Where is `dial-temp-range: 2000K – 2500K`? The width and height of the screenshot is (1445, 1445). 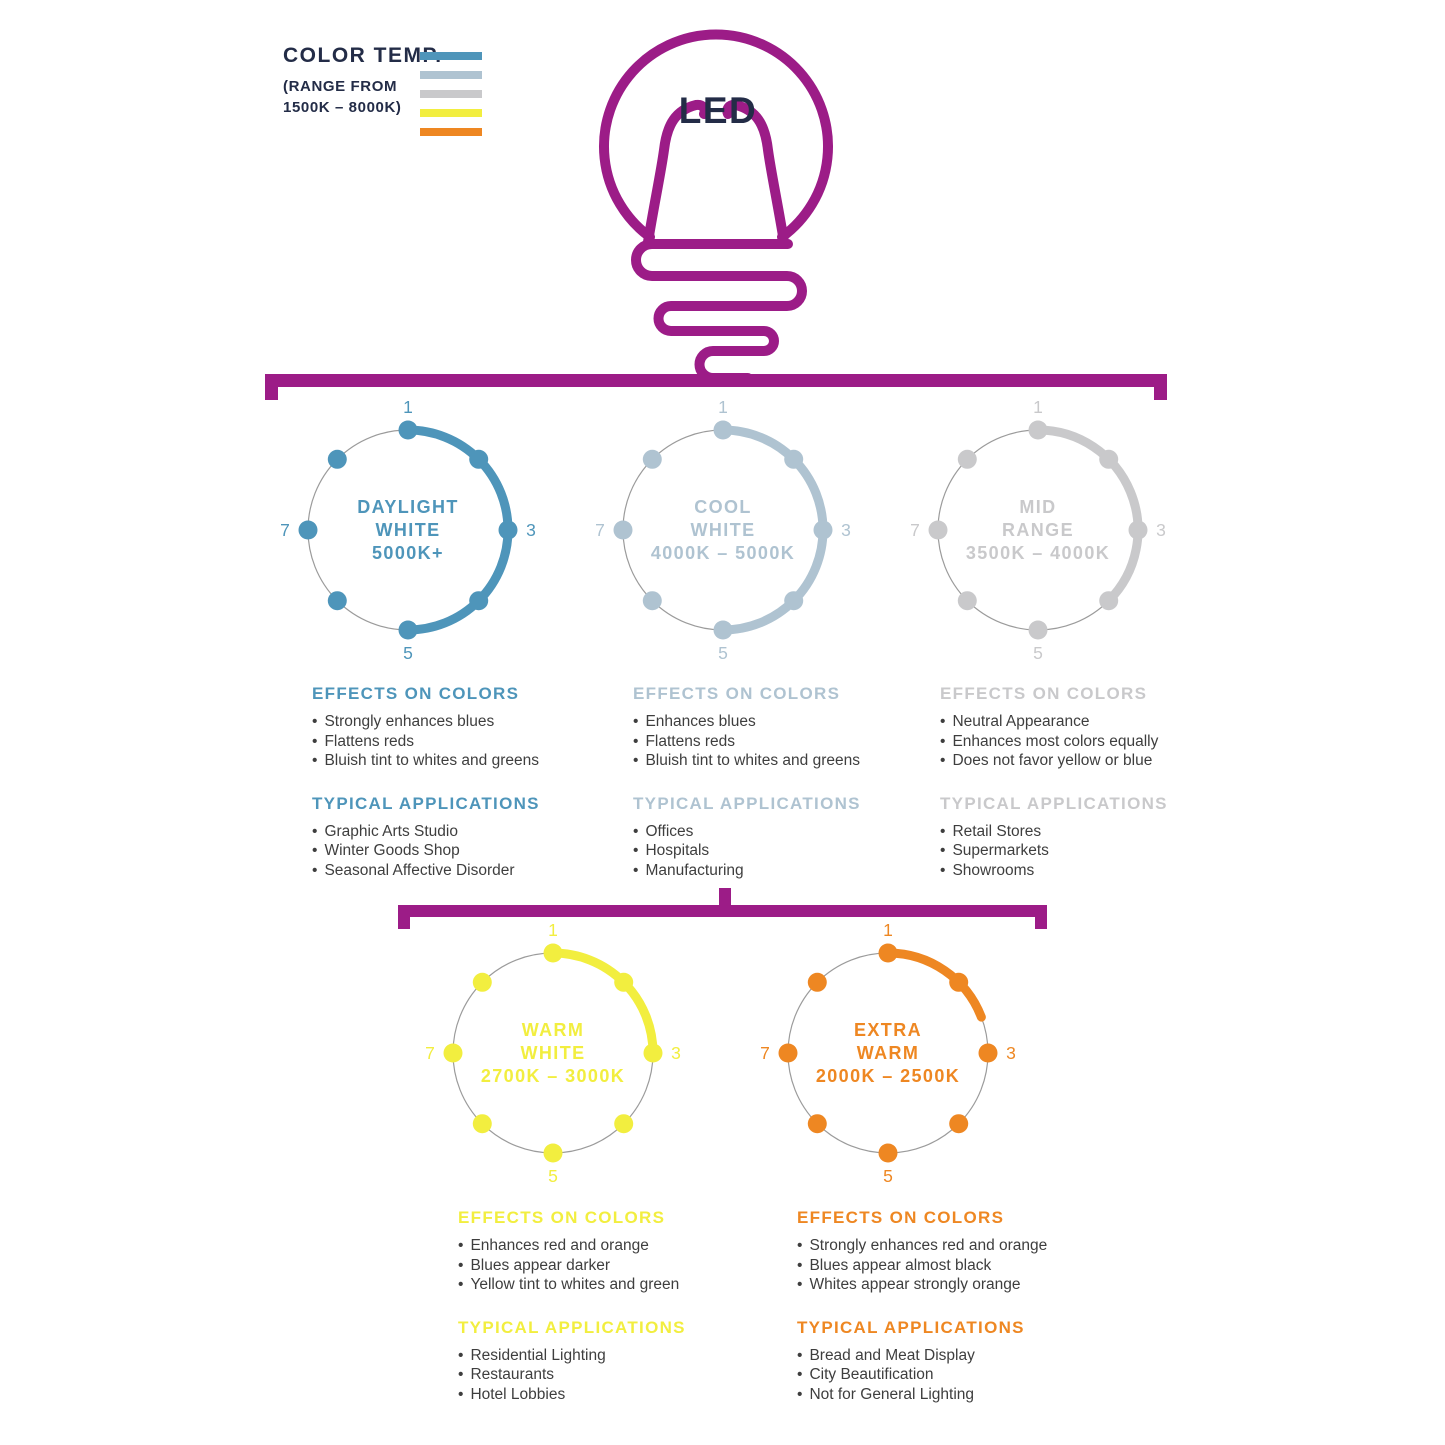
dial-temp-range: 2000K – 2500K is located at coordinates (888, 1075).